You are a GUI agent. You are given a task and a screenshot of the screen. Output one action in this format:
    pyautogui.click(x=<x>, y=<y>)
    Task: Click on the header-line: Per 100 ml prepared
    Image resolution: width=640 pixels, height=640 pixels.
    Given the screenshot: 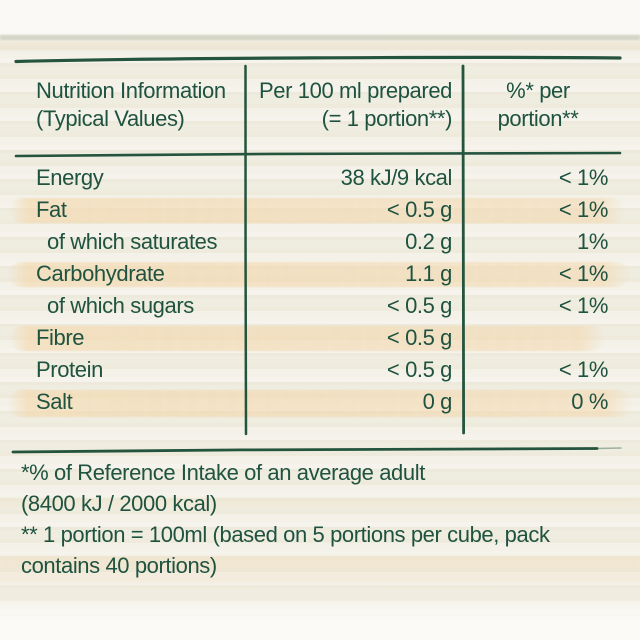 What is the action you would take?
    pyautogui.click(x=355, y=90)
    